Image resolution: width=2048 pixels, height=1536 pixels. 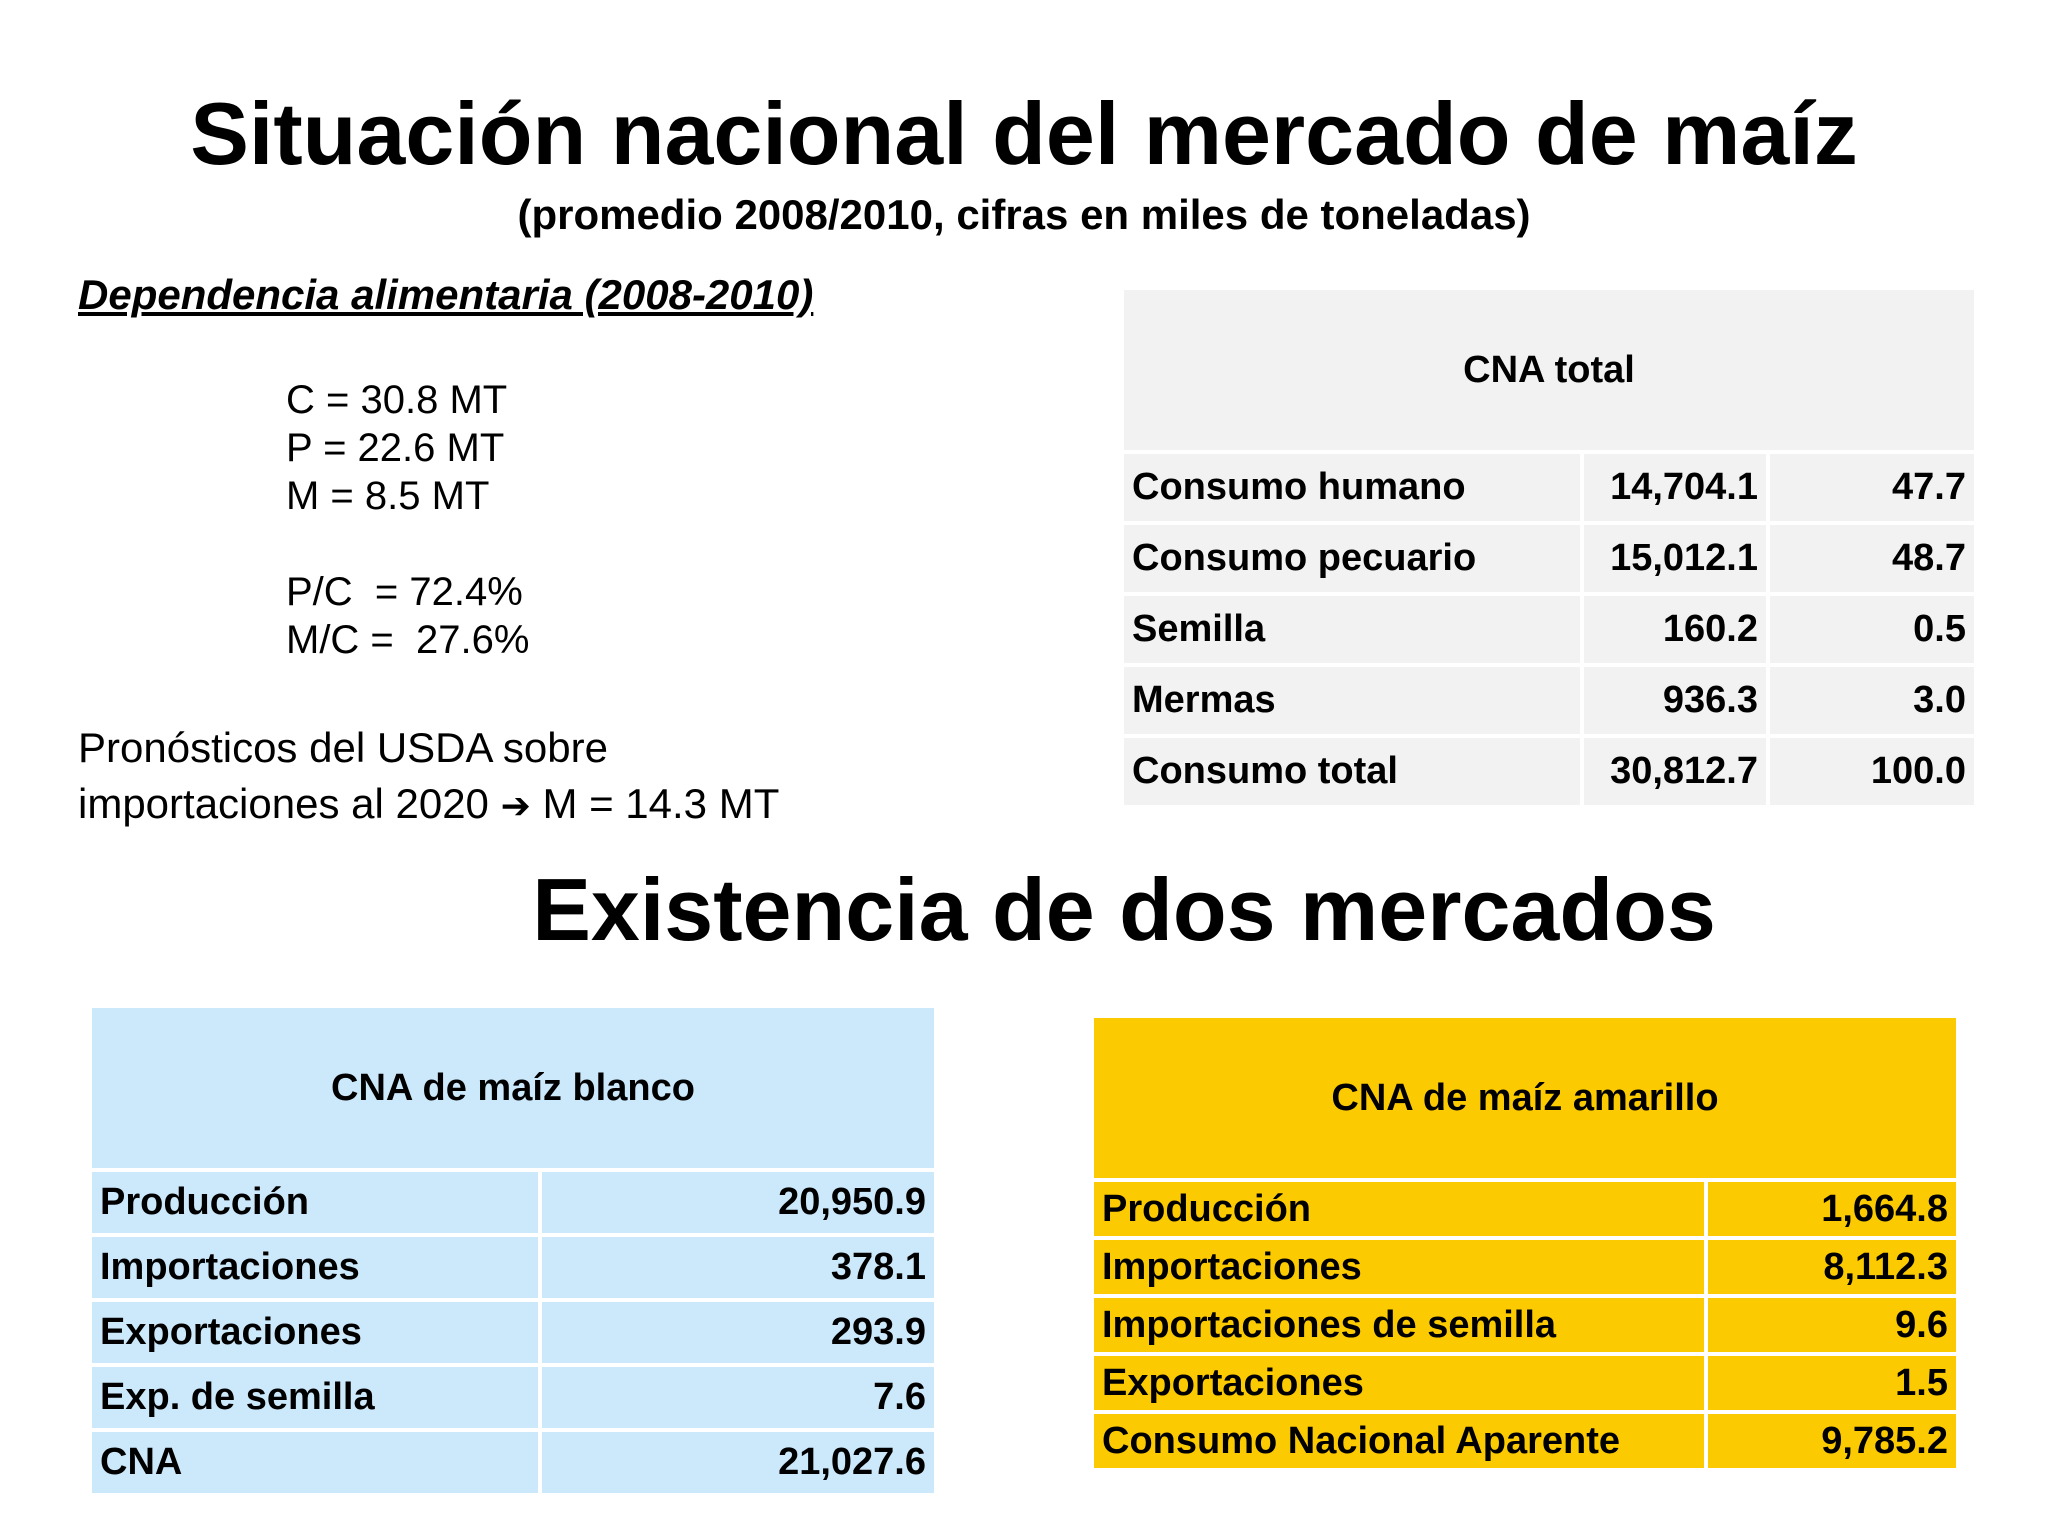 What do you see at coordinates (1872, 487) in the screenshot?
I see `row-percent: 47.7` at bounding box center [1872, 487].